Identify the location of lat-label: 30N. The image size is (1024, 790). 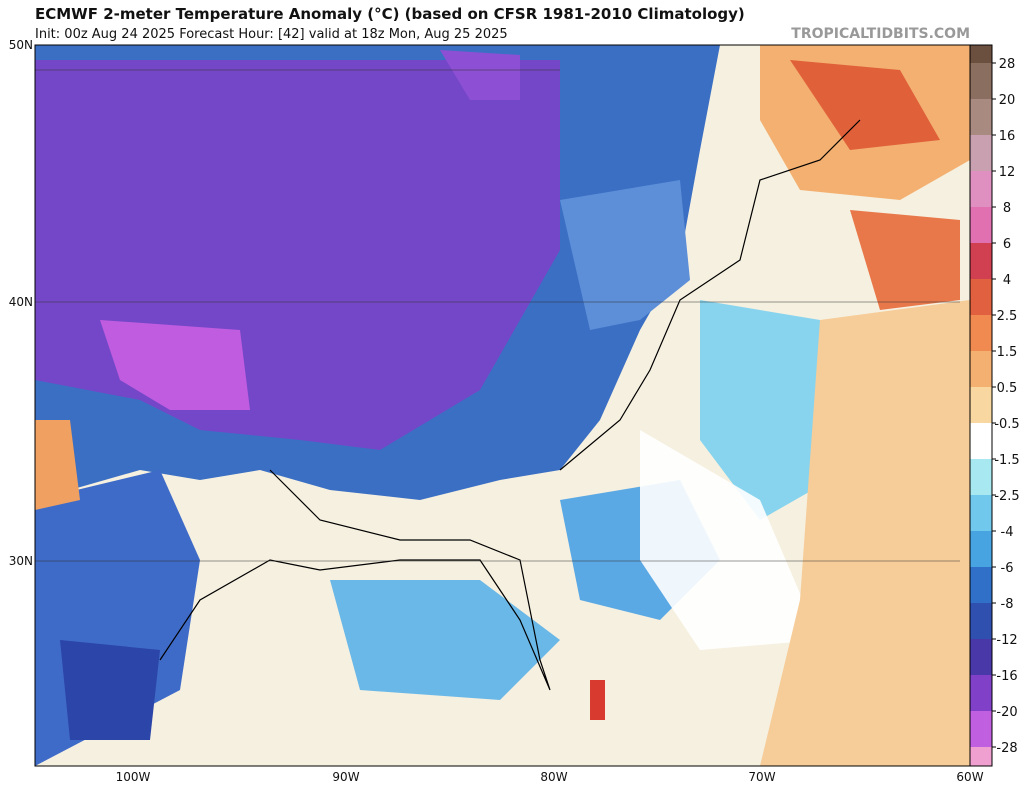
(21, 561).